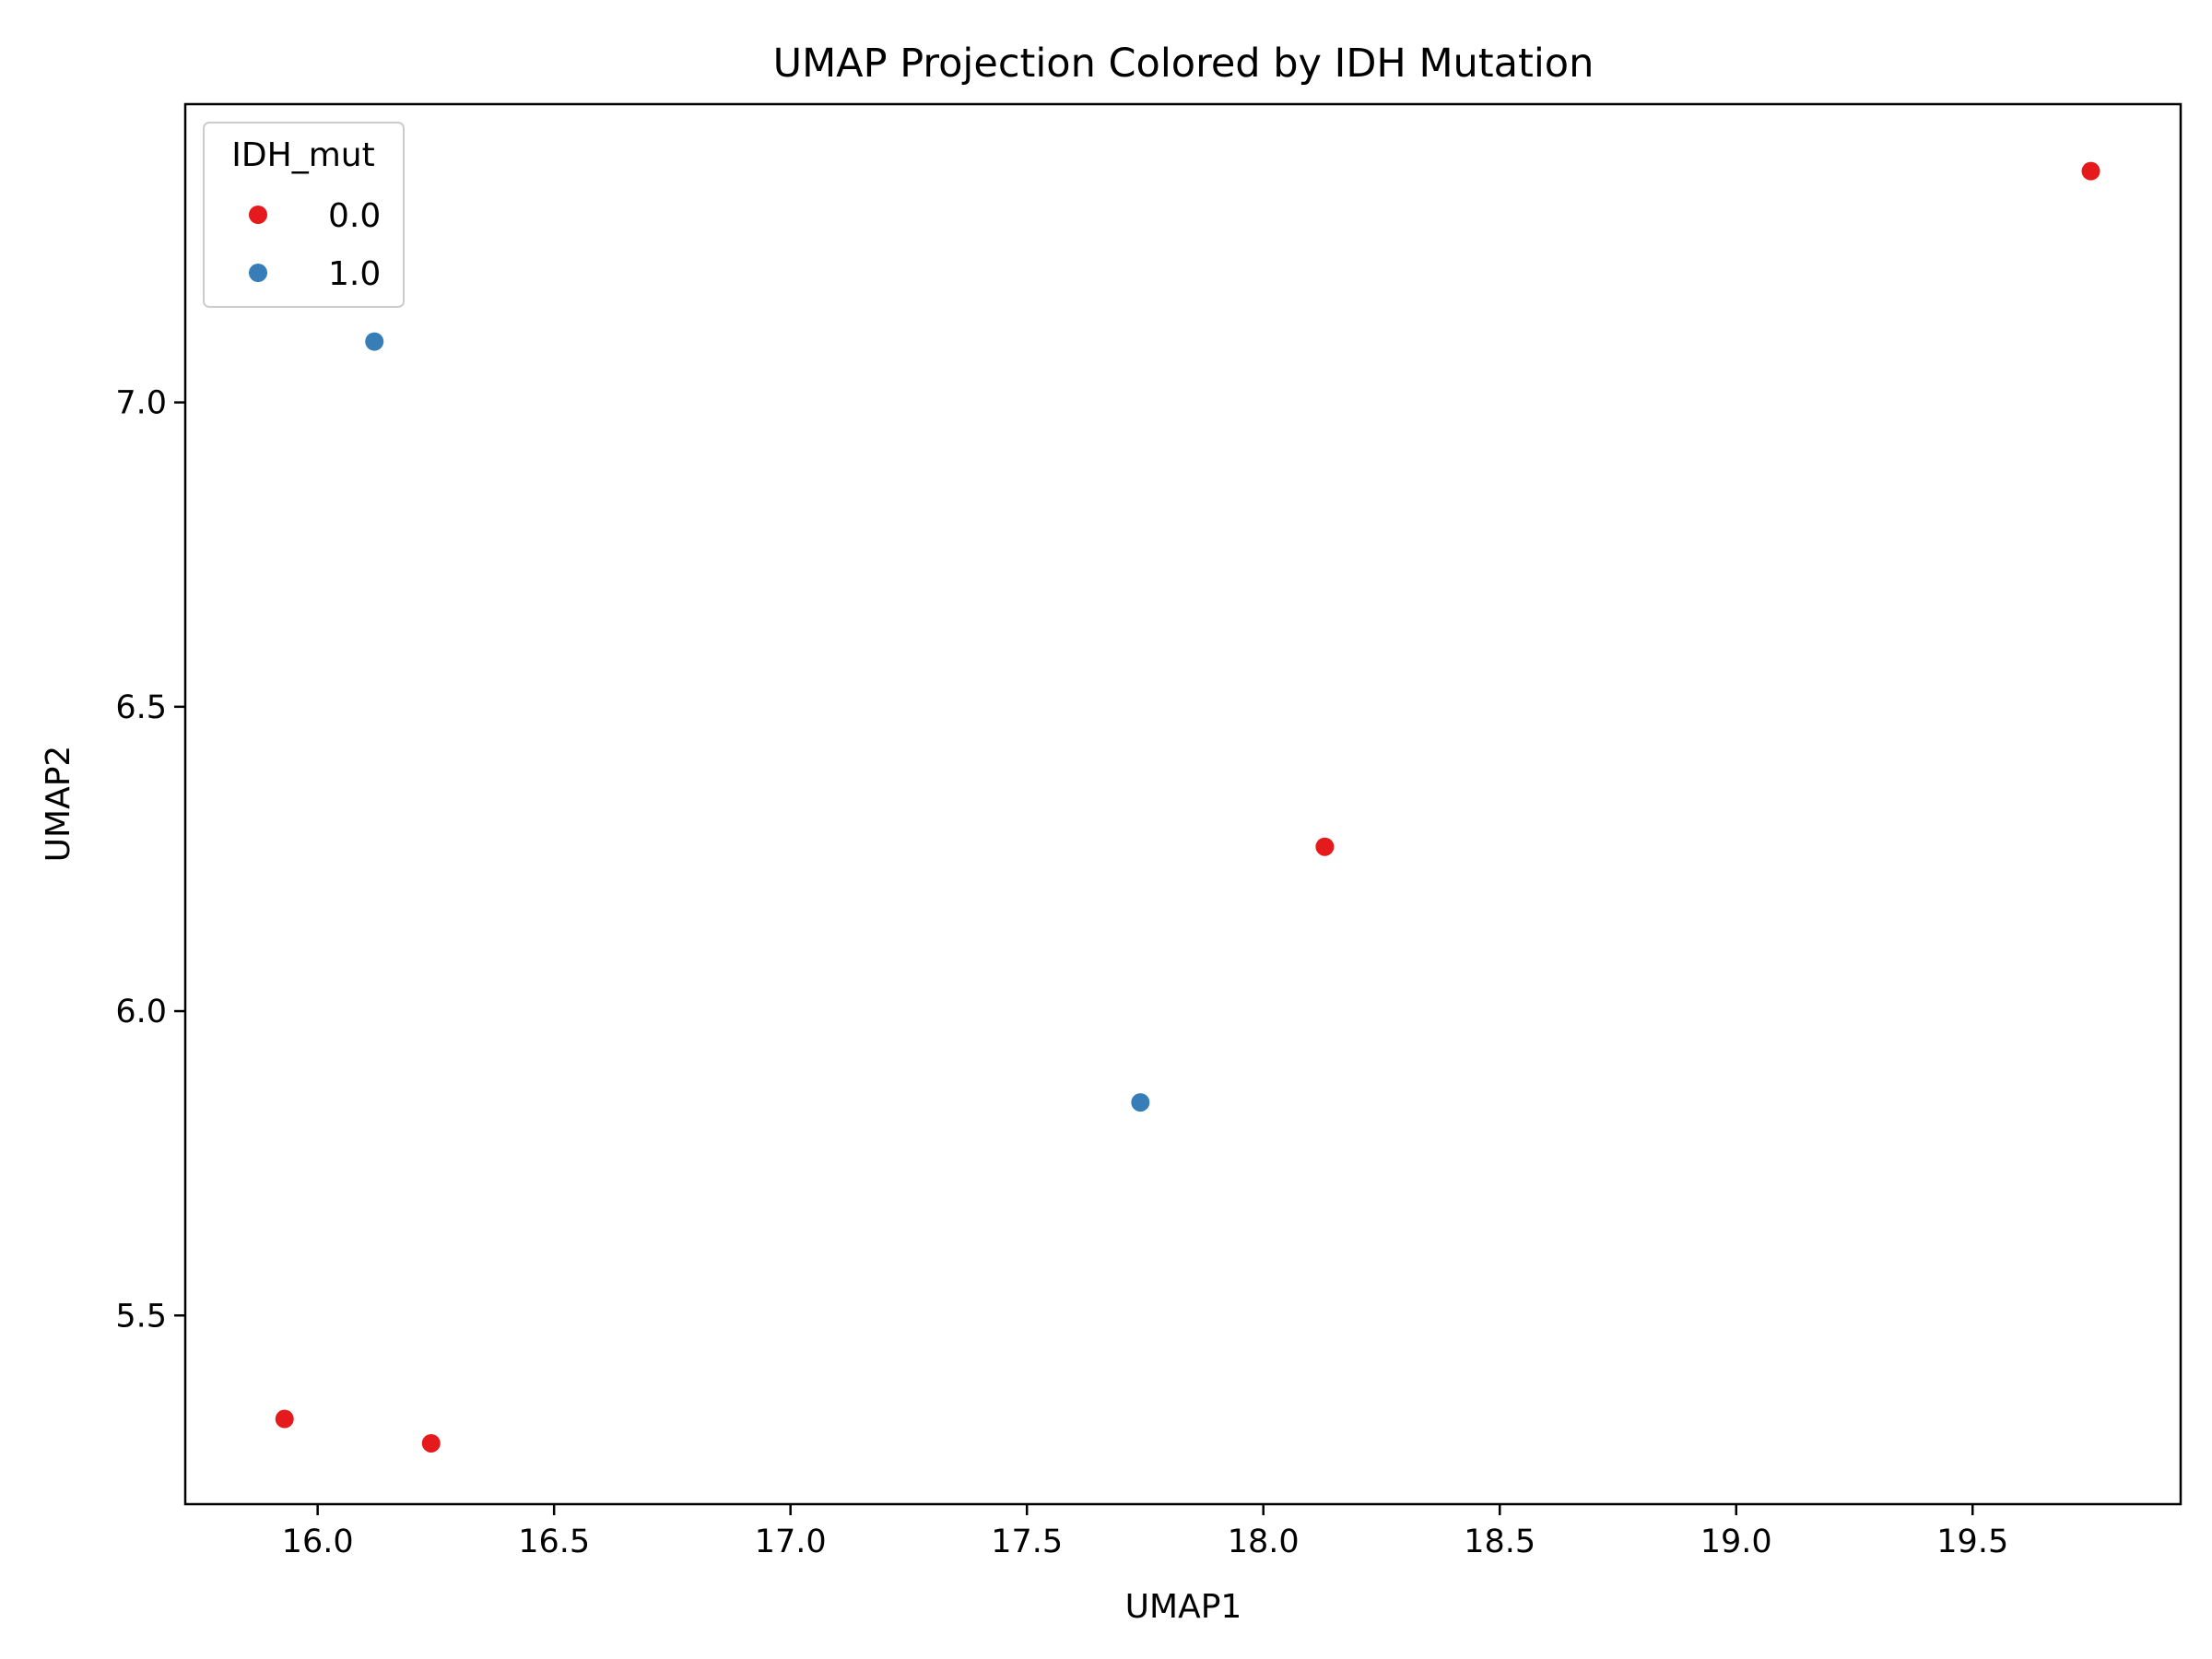 This screenshot has width=2212, height=1659. Describe the element at coordinates (1736, 1542) in the screenshot. I see `x-tick-label: 19.0` at that location.